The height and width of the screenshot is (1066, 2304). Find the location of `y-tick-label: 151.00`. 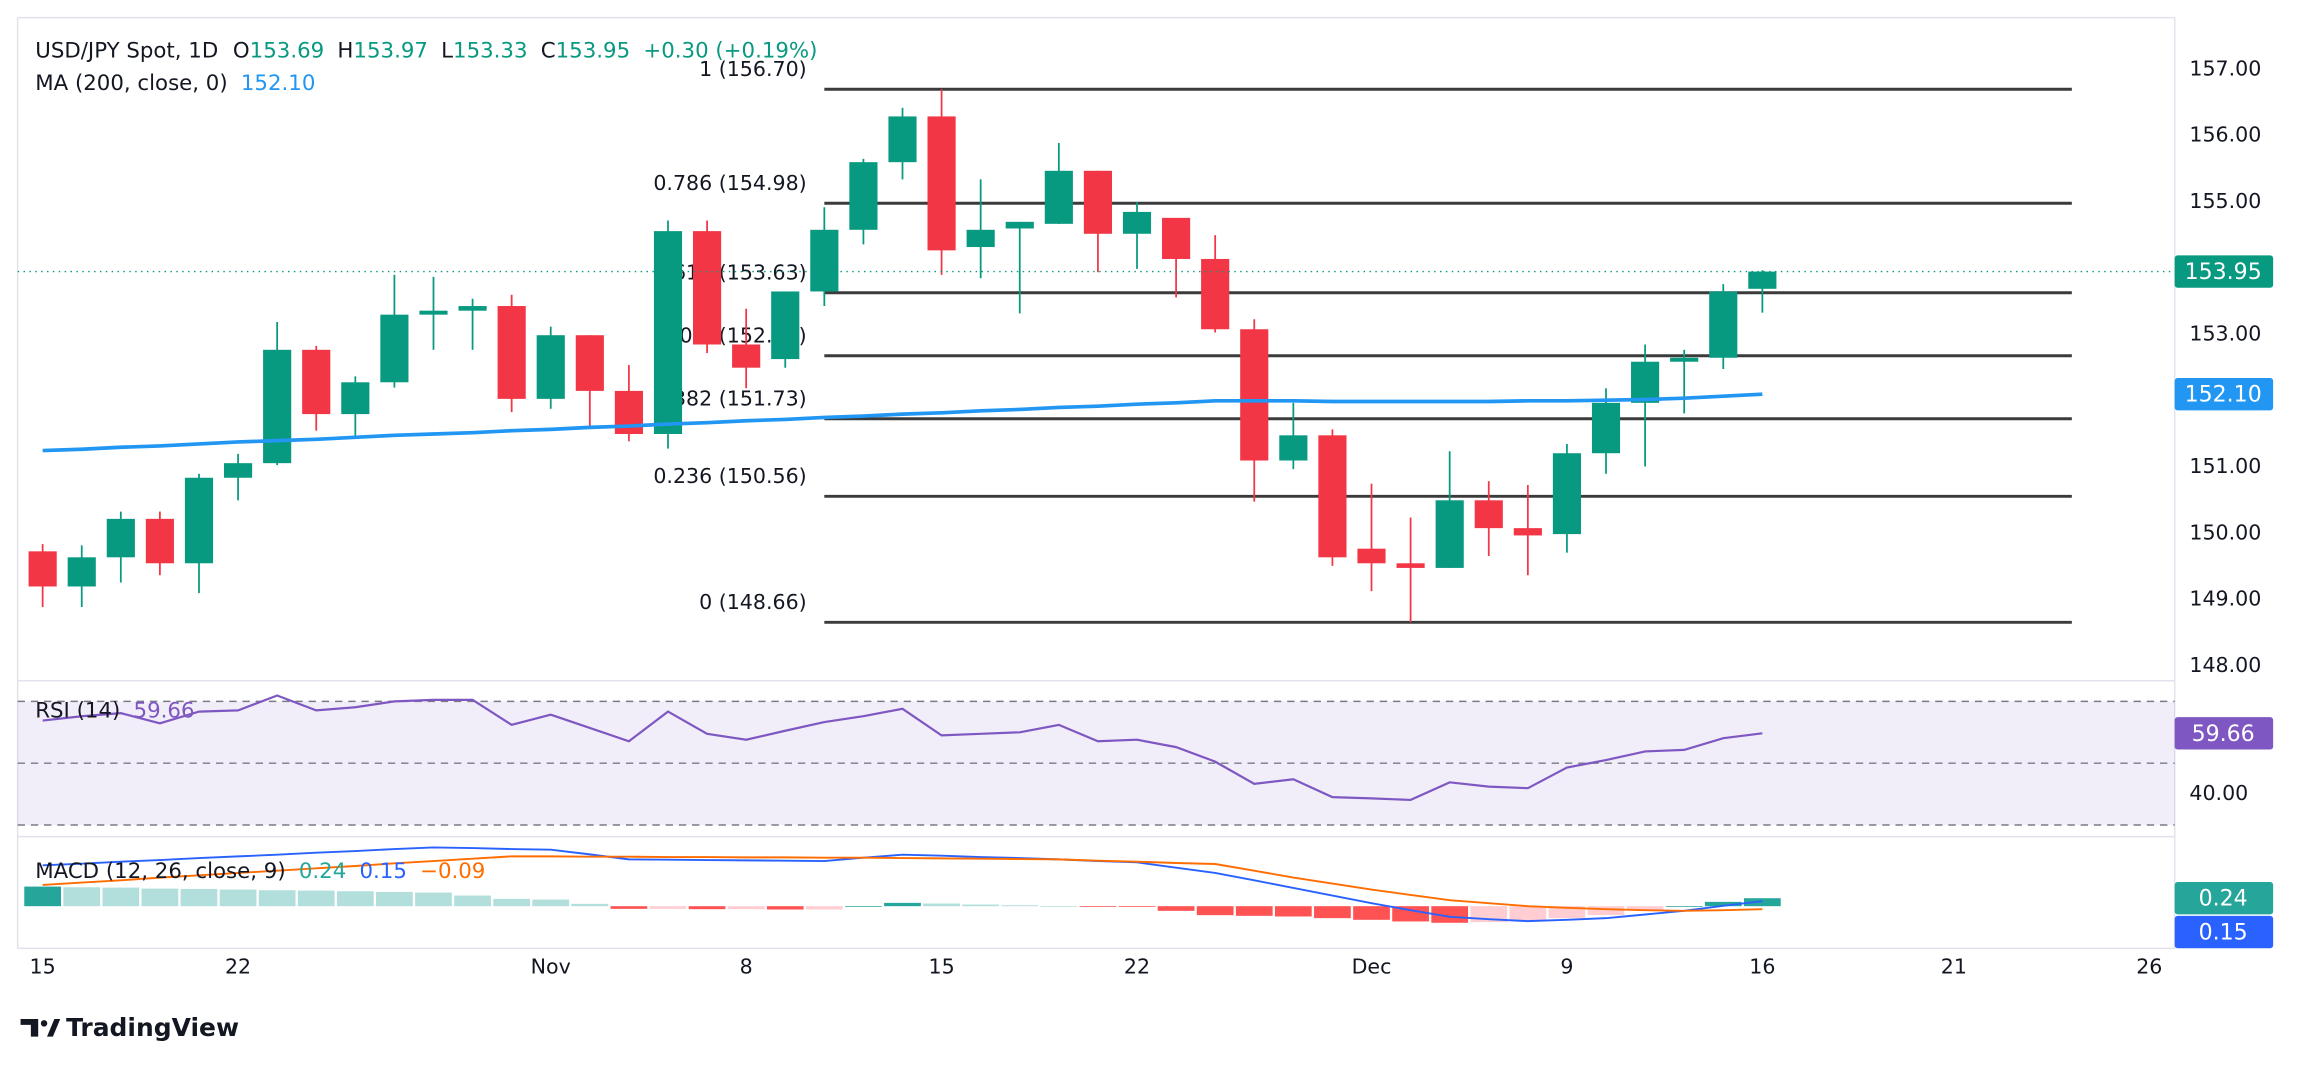

y-tick-label: 151.00 is located at coordinates (2225, 466).